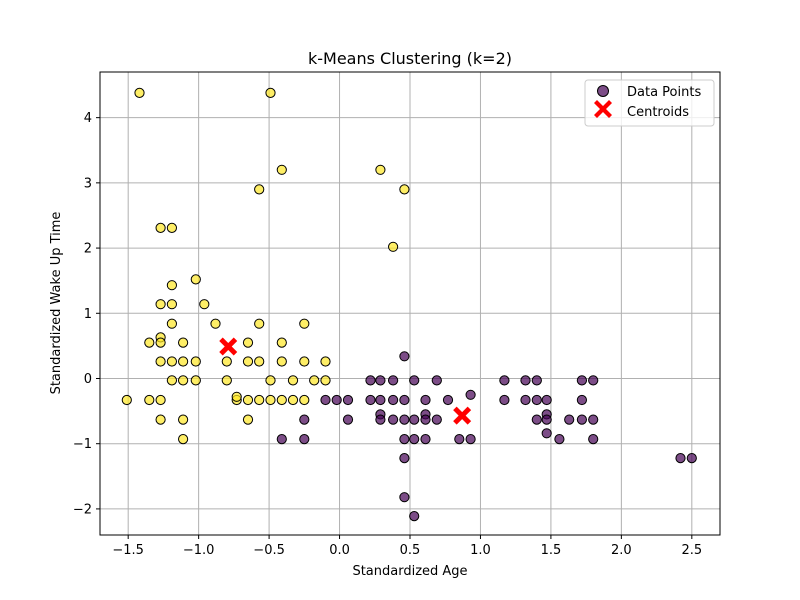 The height and width of the screenshot is (600, 800). What do you see at coordinates (345, 381) in the screenshot?
I see `centroid-markers` at bounding box center [345, 381].